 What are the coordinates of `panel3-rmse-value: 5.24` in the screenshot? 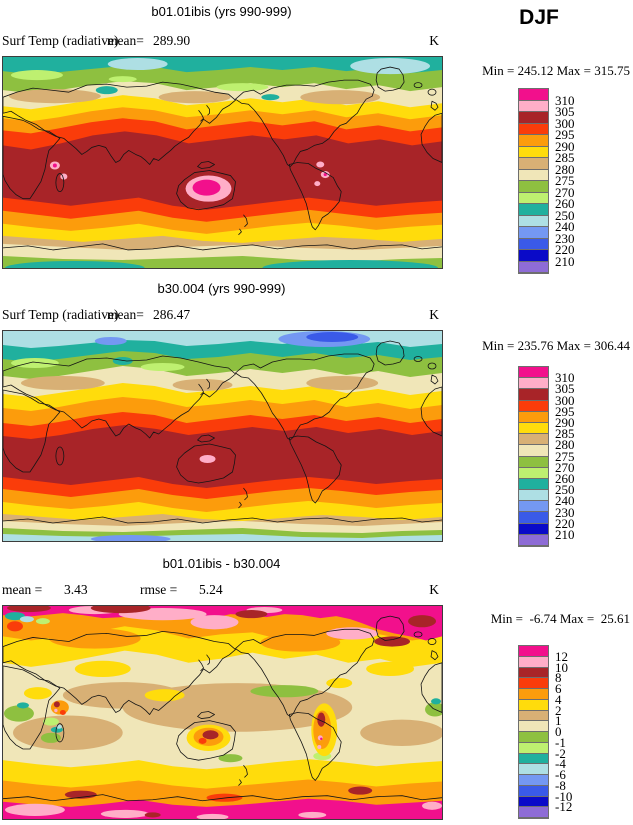 It's located at (211, 589).